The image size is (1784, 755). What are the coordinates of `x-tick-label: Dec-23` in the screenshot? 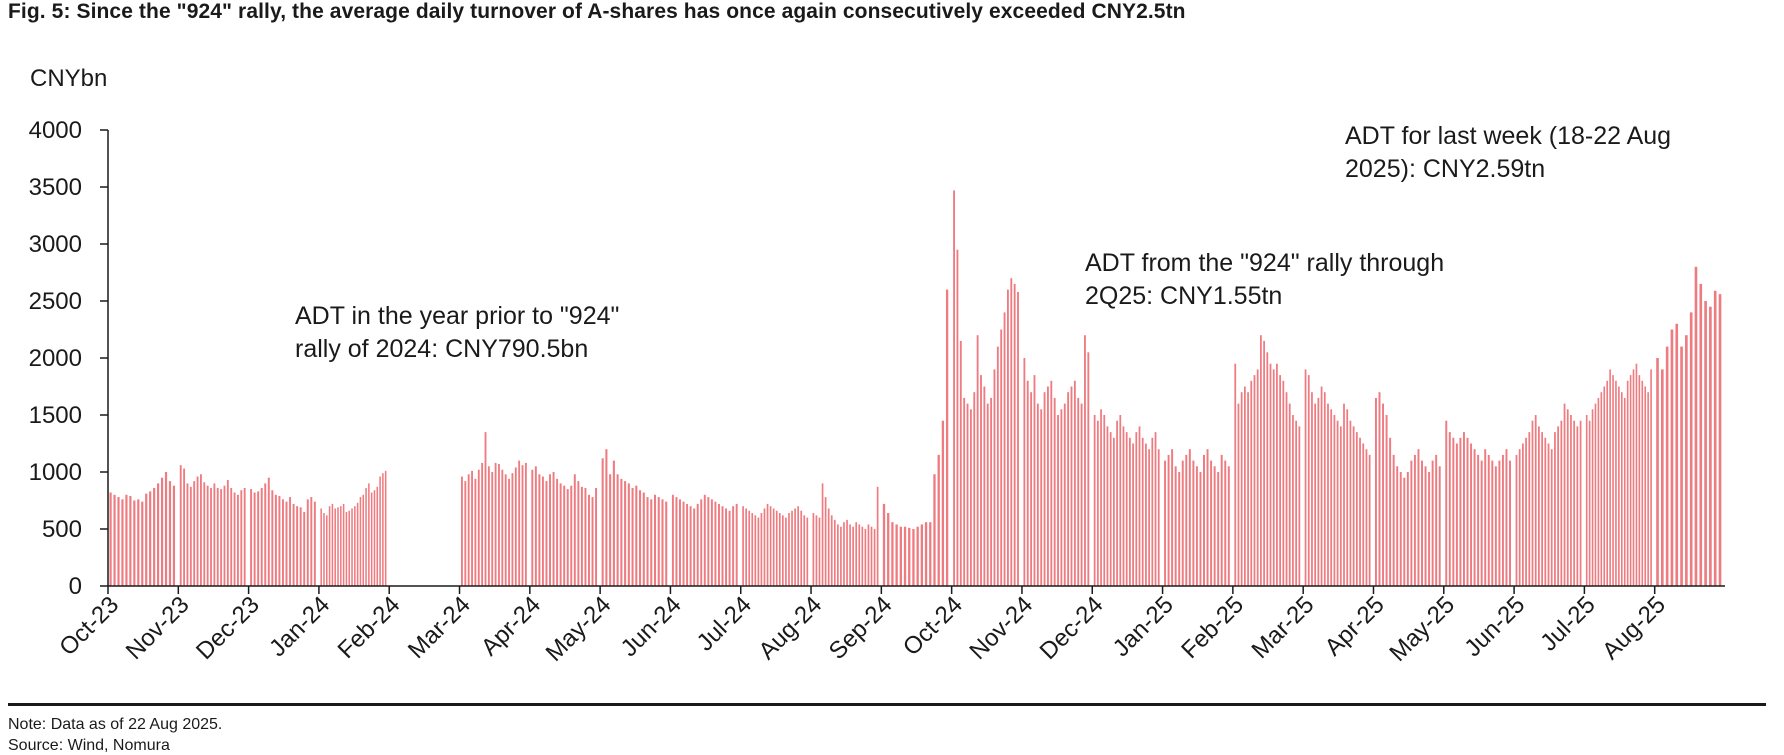 It's located at (228, 628).